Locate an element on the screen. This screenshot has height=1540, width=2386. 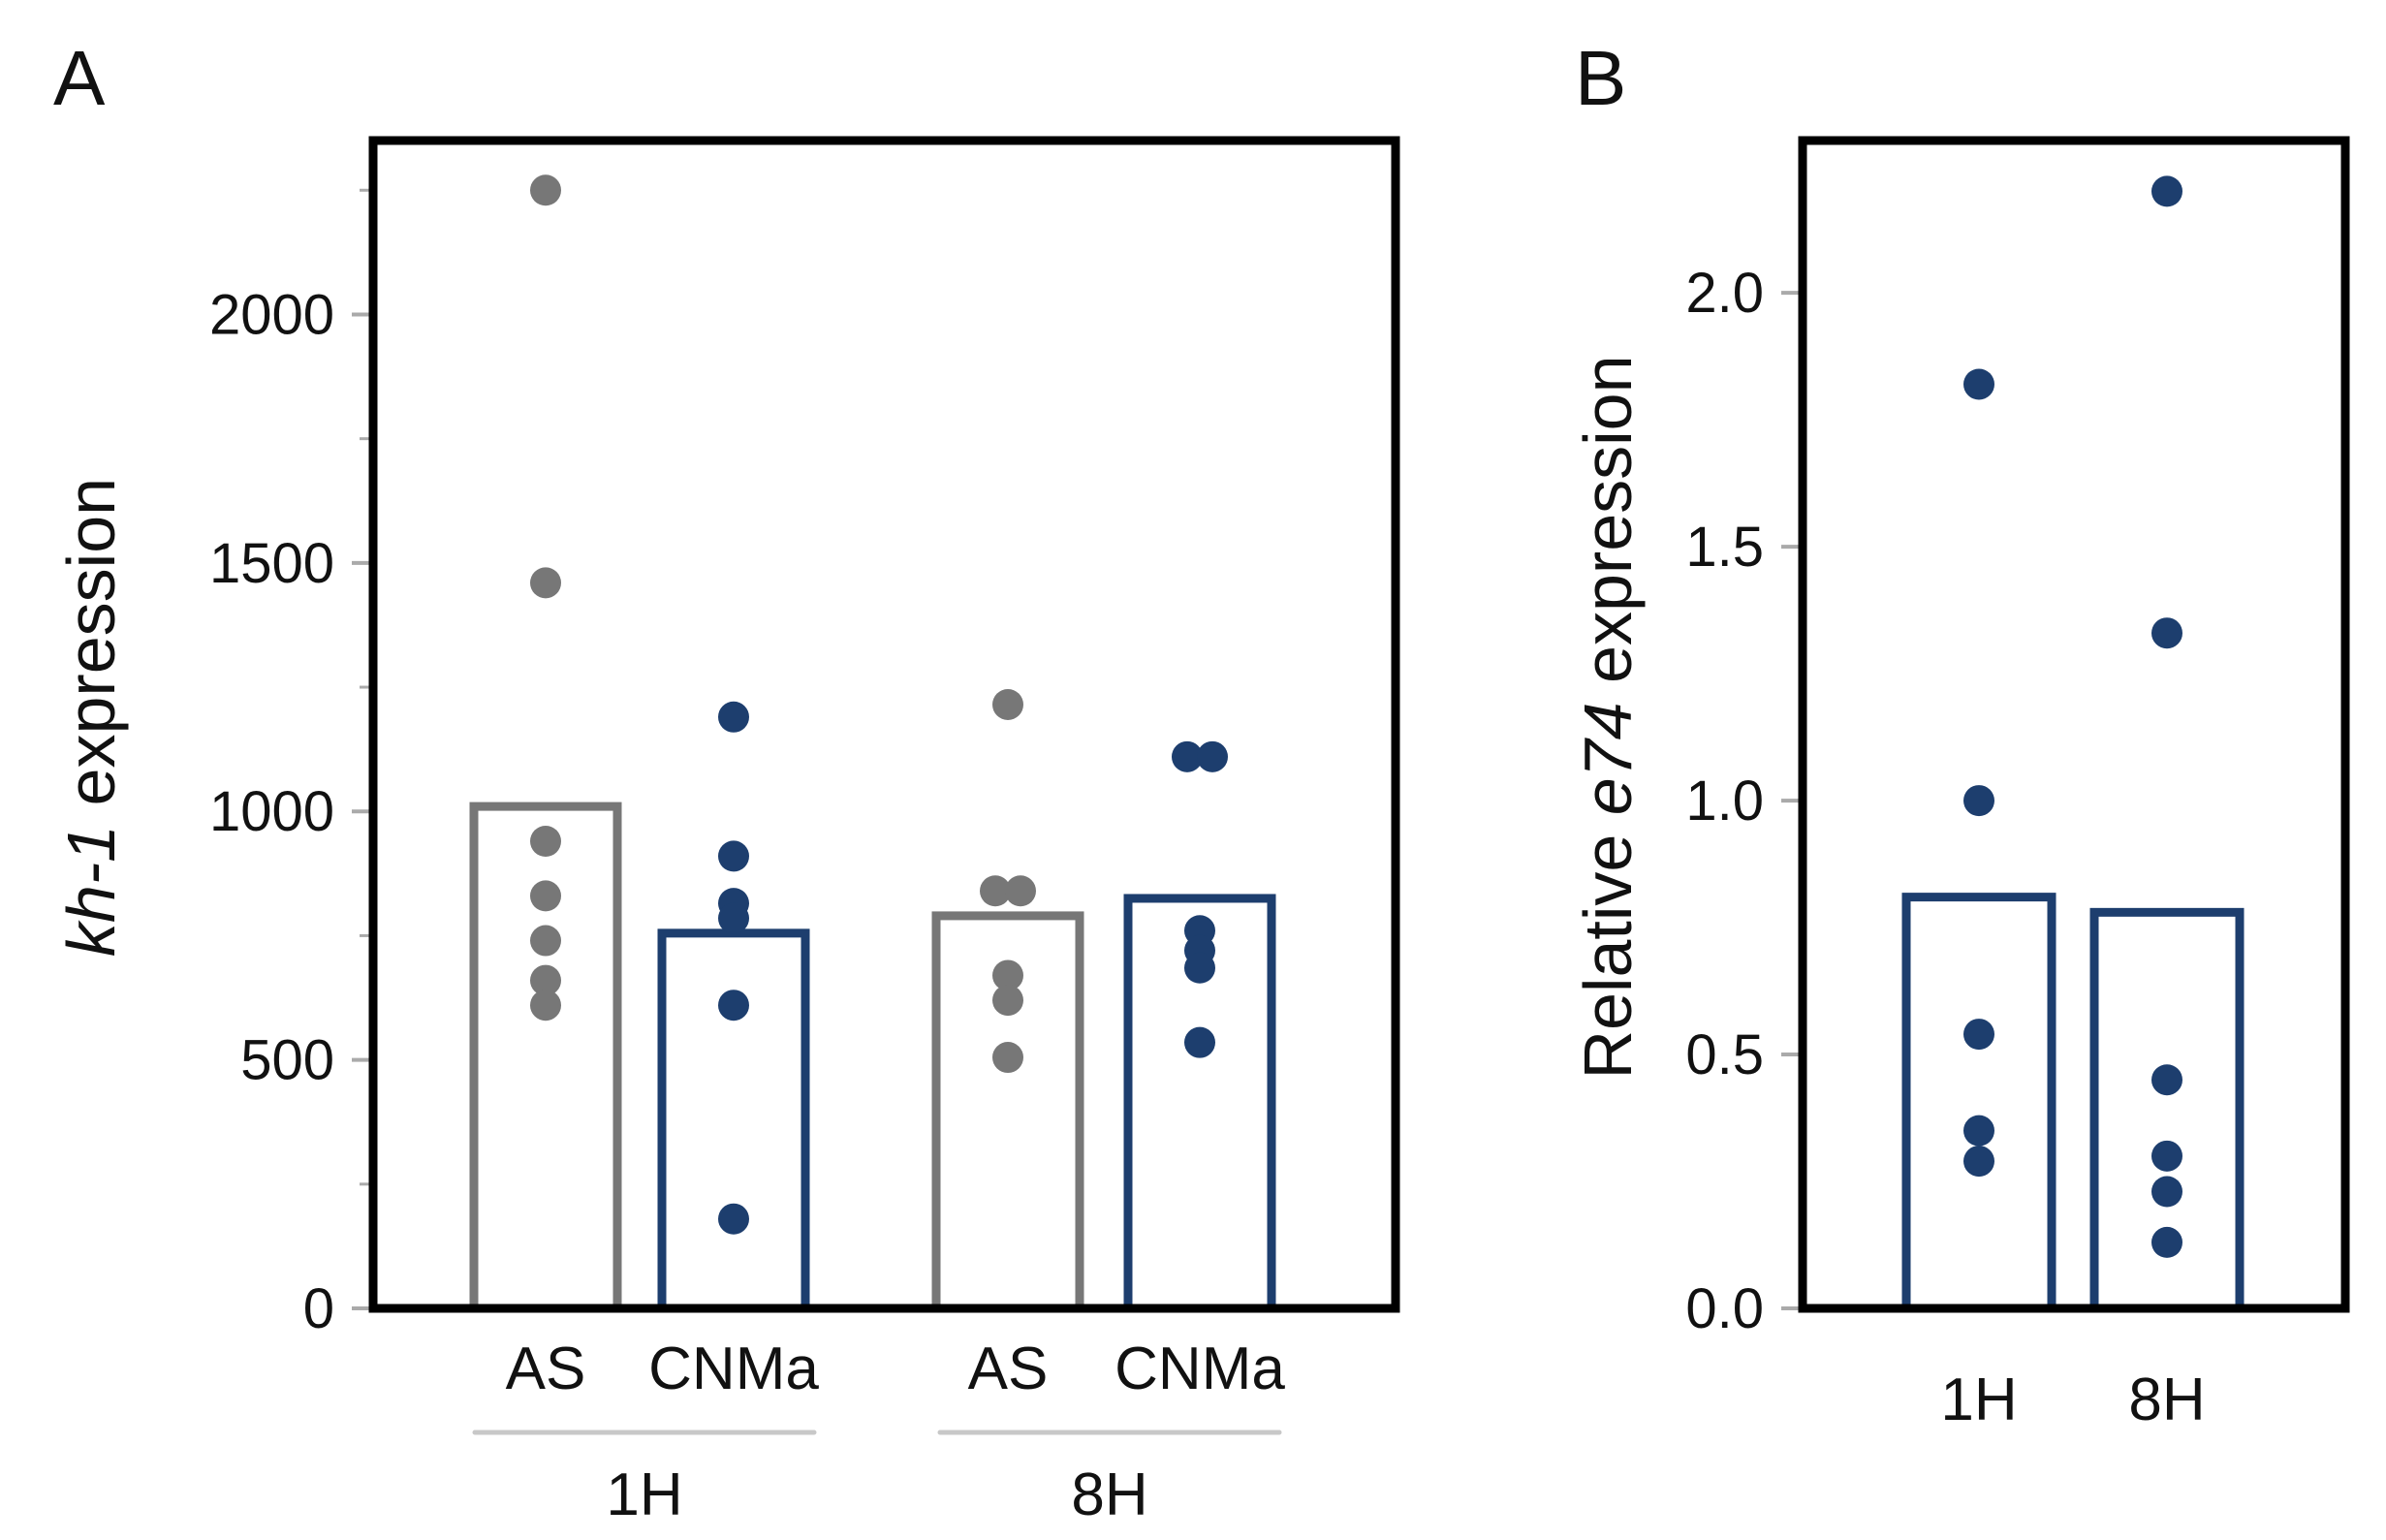
panel-a-y-axis-title: kh-1 expression is located at coordinates (91, 717).